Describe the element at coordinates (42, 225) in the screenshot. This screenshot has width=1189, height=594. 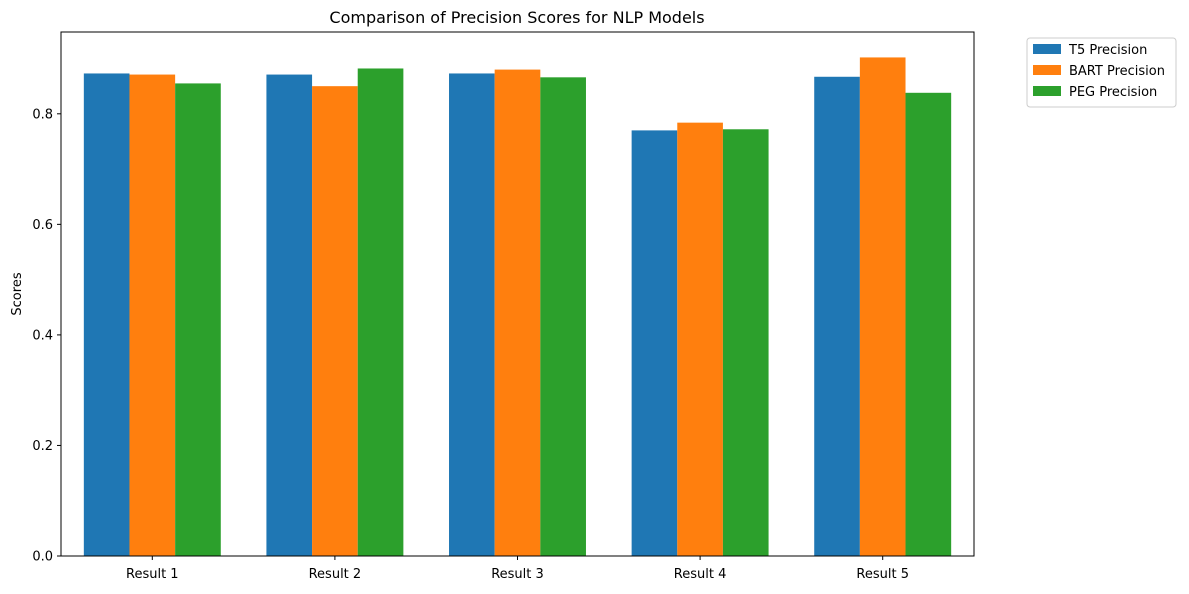
I see `y-tick-label: 0.6` at that location.